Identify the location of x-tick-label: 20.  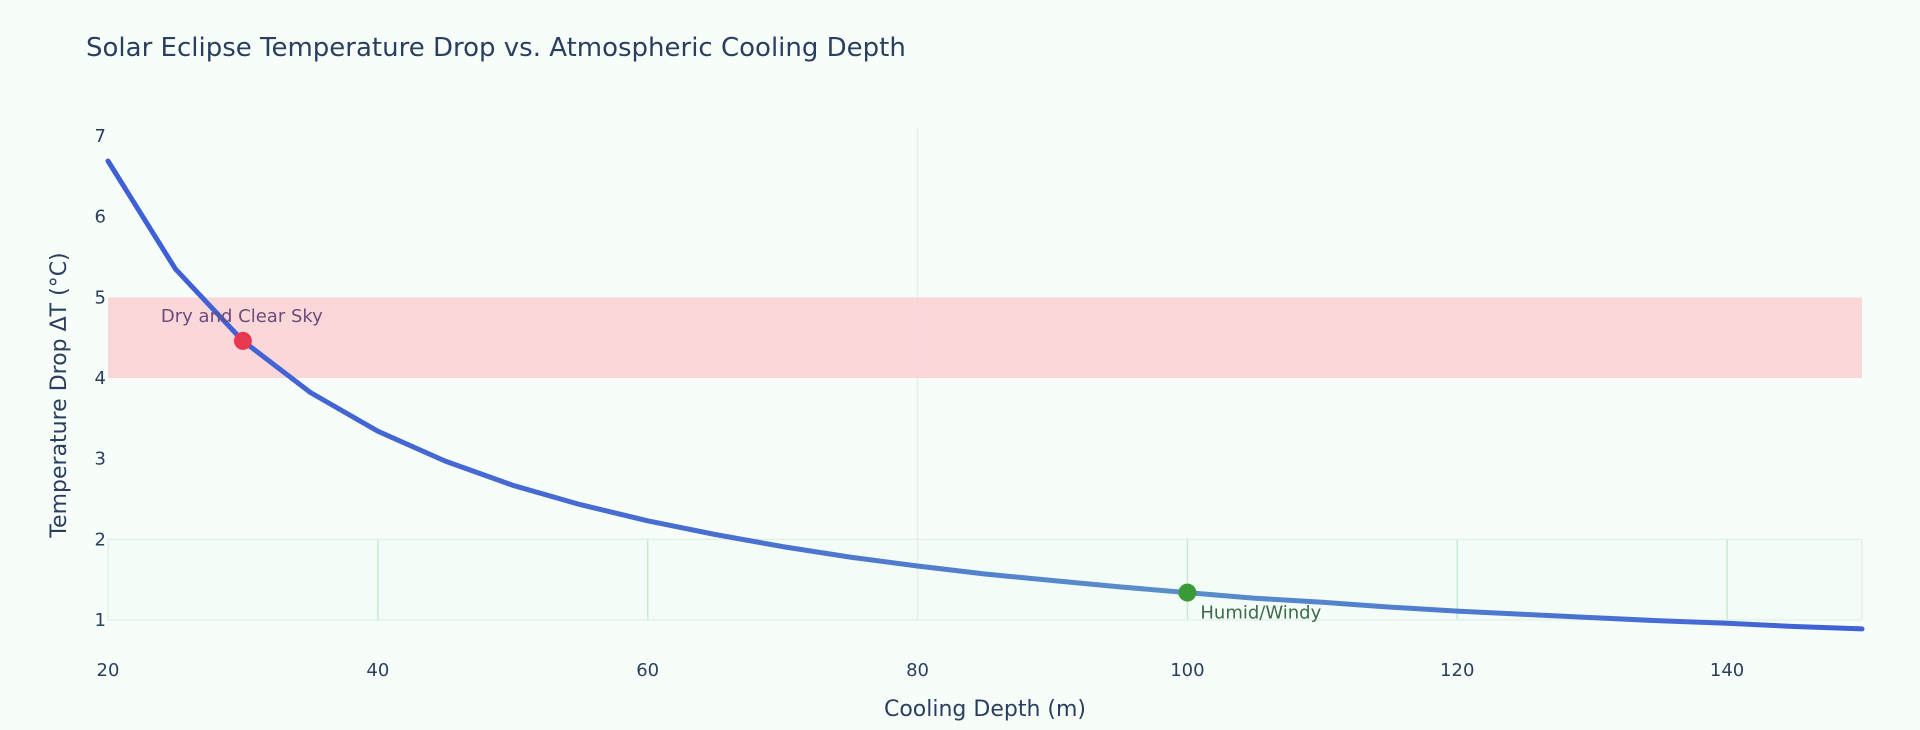
(108, 670).